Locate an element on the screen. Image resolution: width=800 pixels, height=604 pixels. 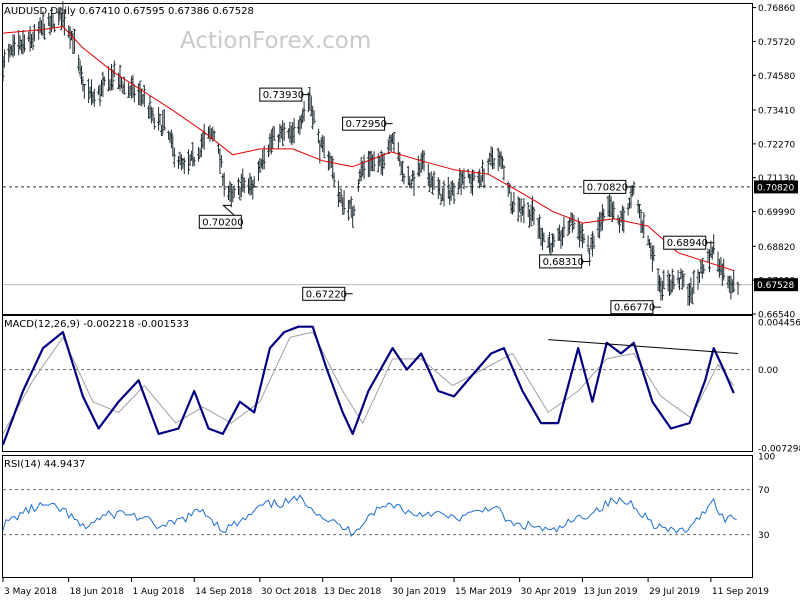
x-tick-label: 18 Jun 2018 is located at coordinates (97, 592).